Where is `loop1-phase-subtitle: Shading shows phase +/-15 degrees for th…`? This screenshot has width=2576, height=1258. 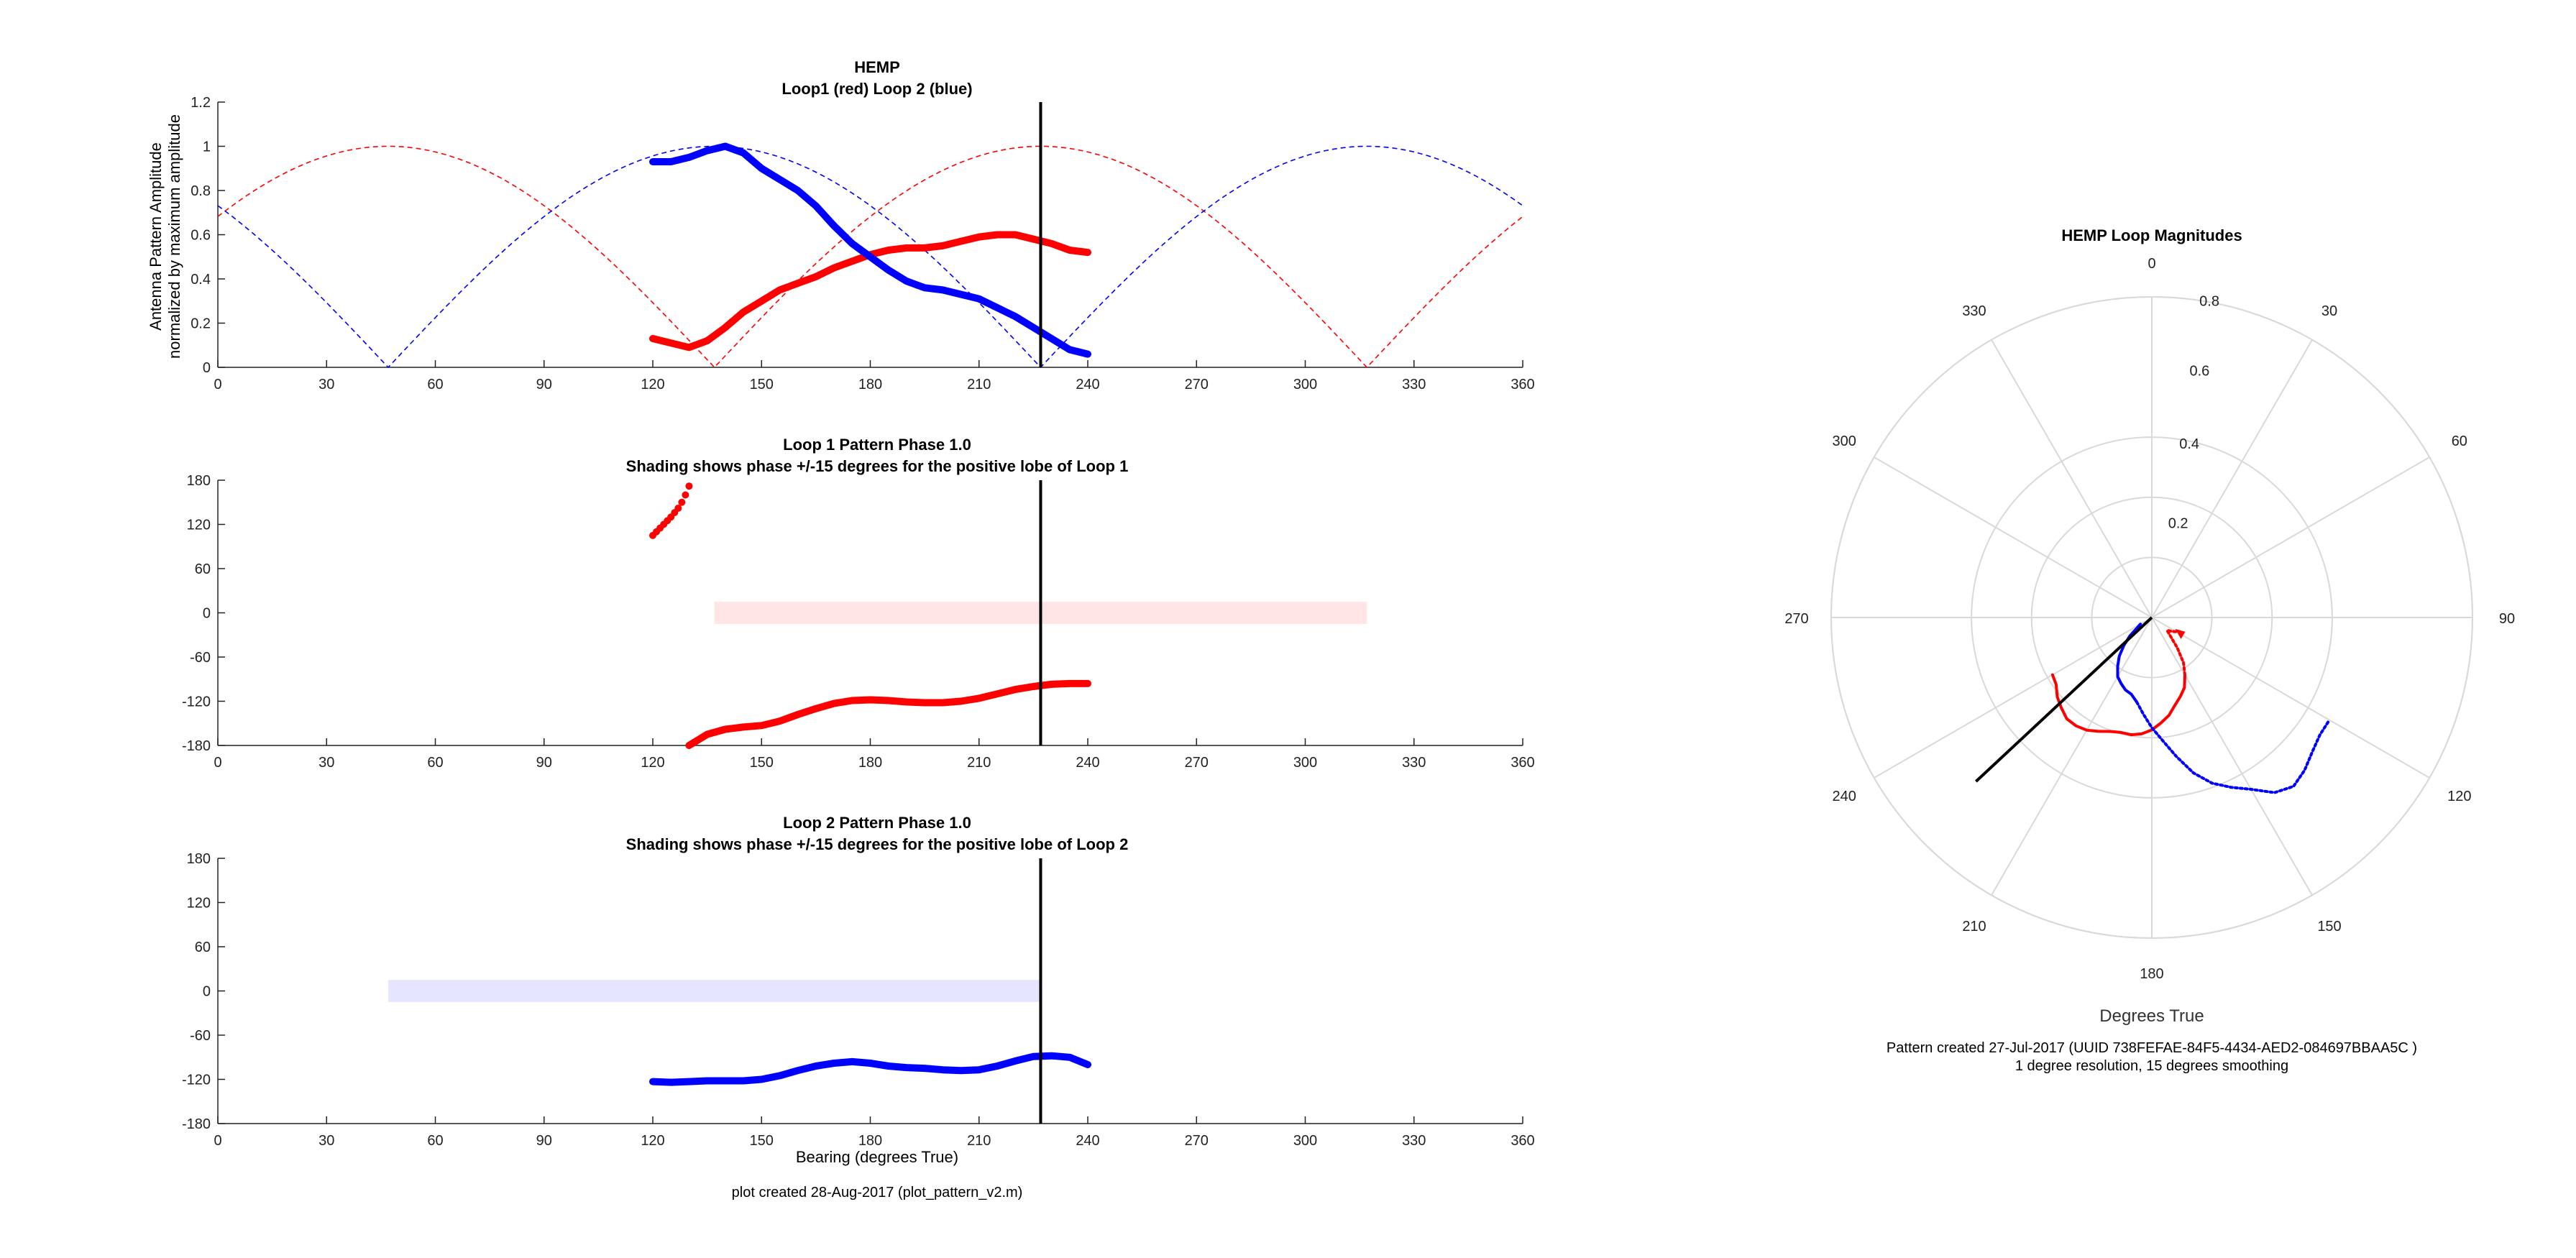
loop1-phase-subtitle: Shading shows phase +/-15 degrees for th… is located at coordinates (877, 466).